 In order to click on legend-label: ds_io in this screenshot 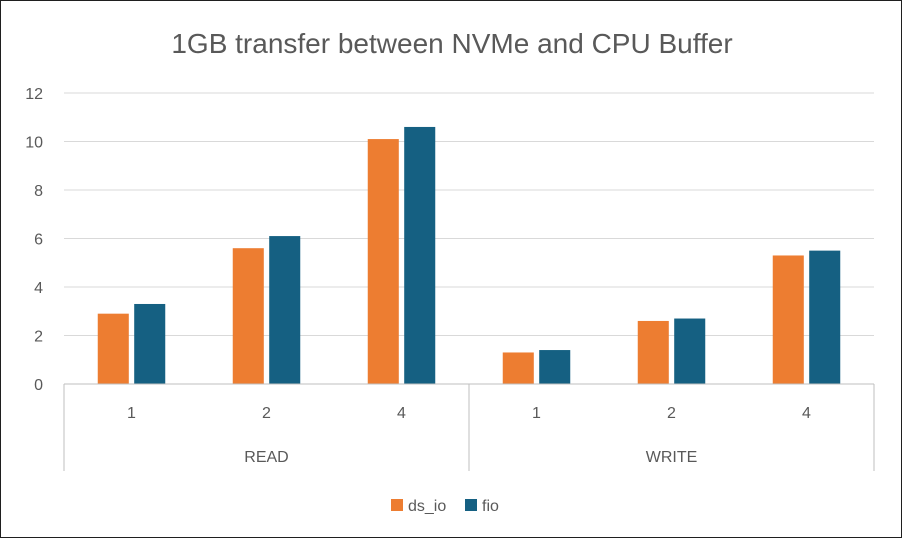, I will do `click(427, 506)`.